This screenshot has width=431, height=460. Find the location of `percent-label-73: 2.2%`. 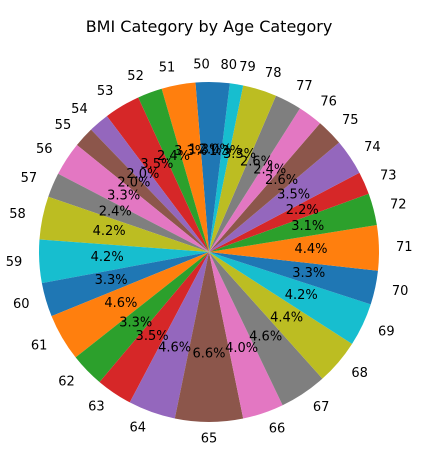

percent-label-73: 2.2% is located at coordinates (302, 210).